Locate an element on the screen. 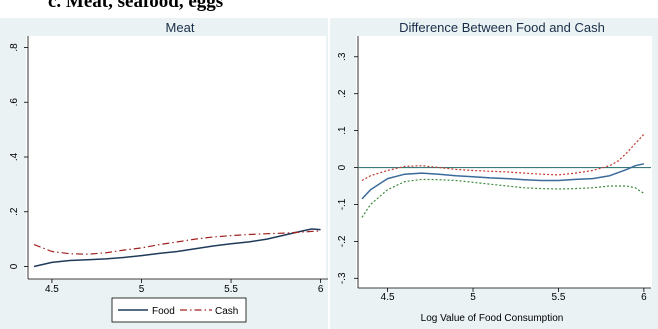 Image resolution: width=658 pixels, height=329 pixels. difference-x-tick-label: 5 is located at coordinates (473, 297).